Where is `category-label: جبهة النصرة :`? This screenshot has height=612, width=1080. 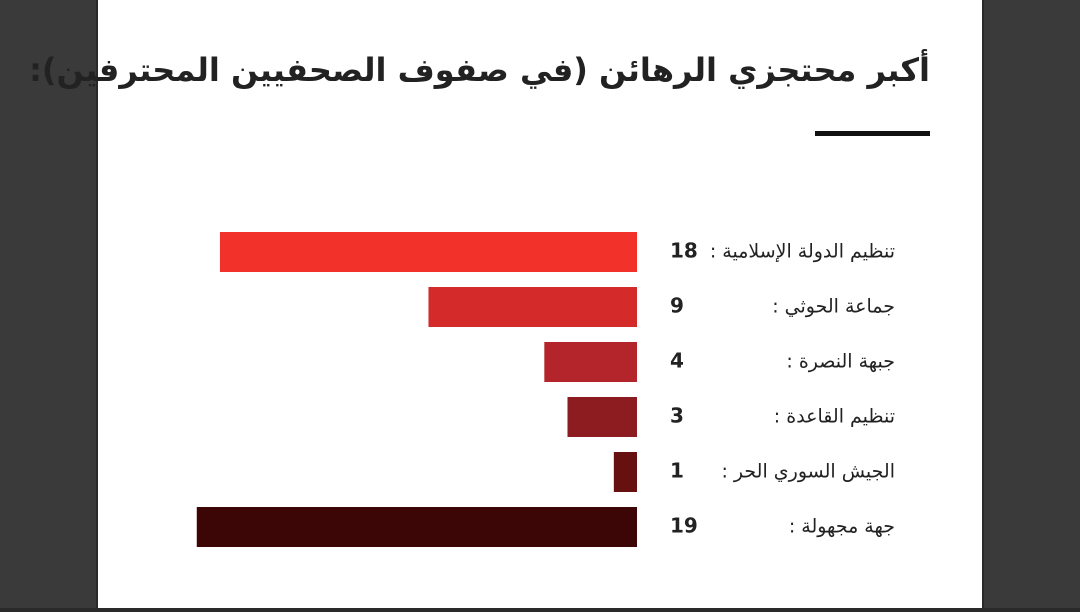 category-label: جبهة النصرة : is located at coordinates (840, 362).